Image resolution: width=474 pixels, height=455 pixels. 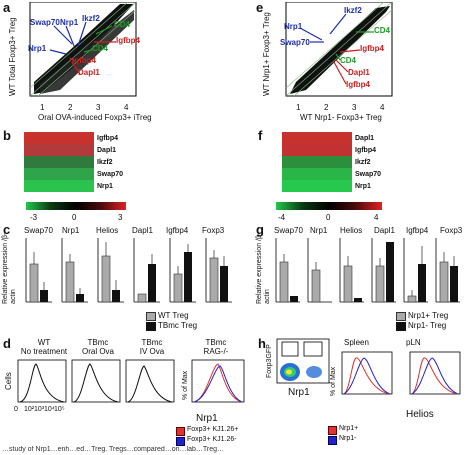 What do you see at coordinates (282, 217) in the screenshot?
I see `panel-f-scale-min: -4` at bounding box center [282, 217].